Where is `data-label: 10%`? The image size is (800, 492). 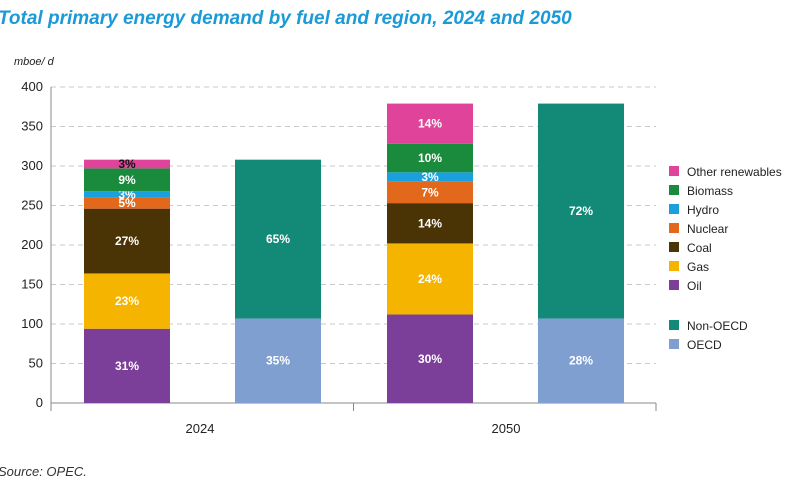 data-label: 10% is located at coordinates (430, 158).